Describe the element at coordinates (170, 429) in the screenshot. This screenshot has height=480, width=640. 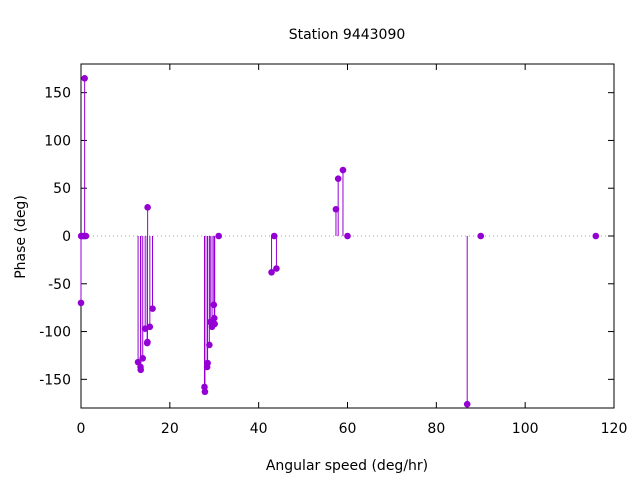
I see `x-tick-label: 20` at that location.